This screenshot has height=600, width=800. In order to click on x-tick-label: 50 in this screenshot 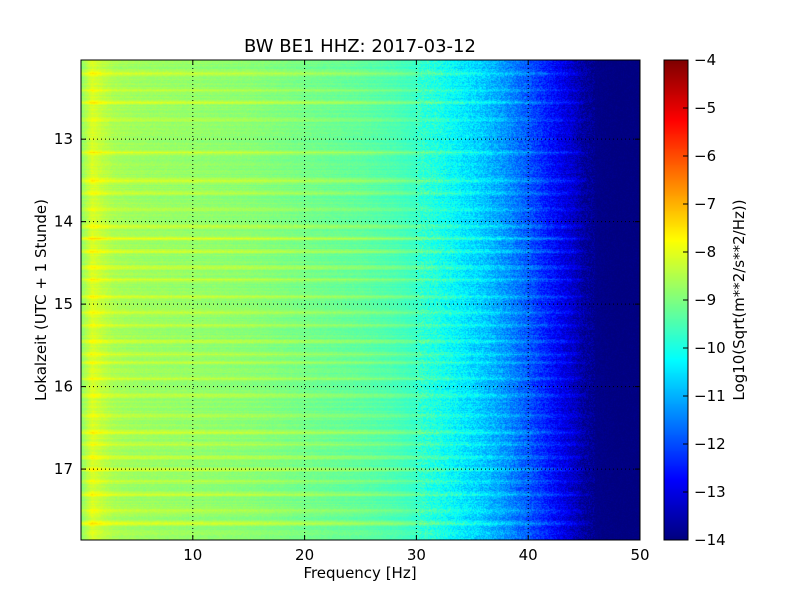, I will do `click(639, 555)`.